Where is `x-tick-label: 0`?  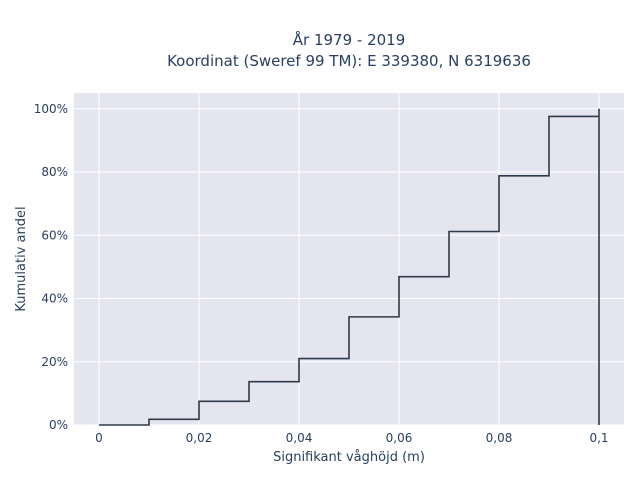 x-tick-label: 0 is located at coordinates (99, 438).